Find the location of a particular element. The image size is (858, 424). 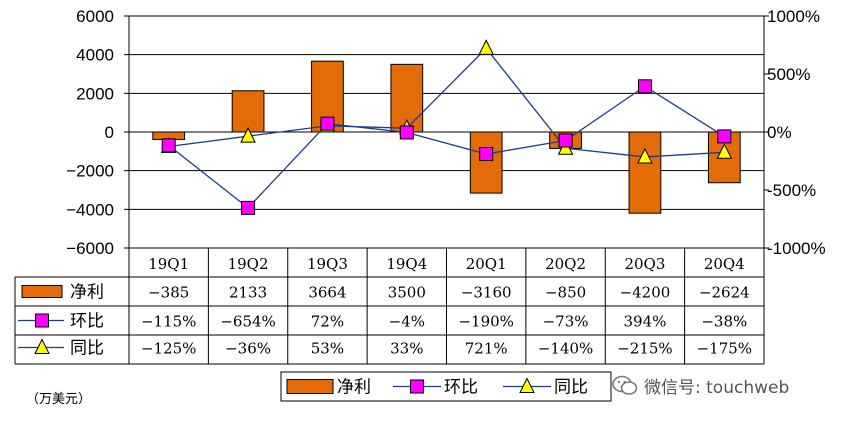

legend-label: 净利 is located at coordinates (354, 388).